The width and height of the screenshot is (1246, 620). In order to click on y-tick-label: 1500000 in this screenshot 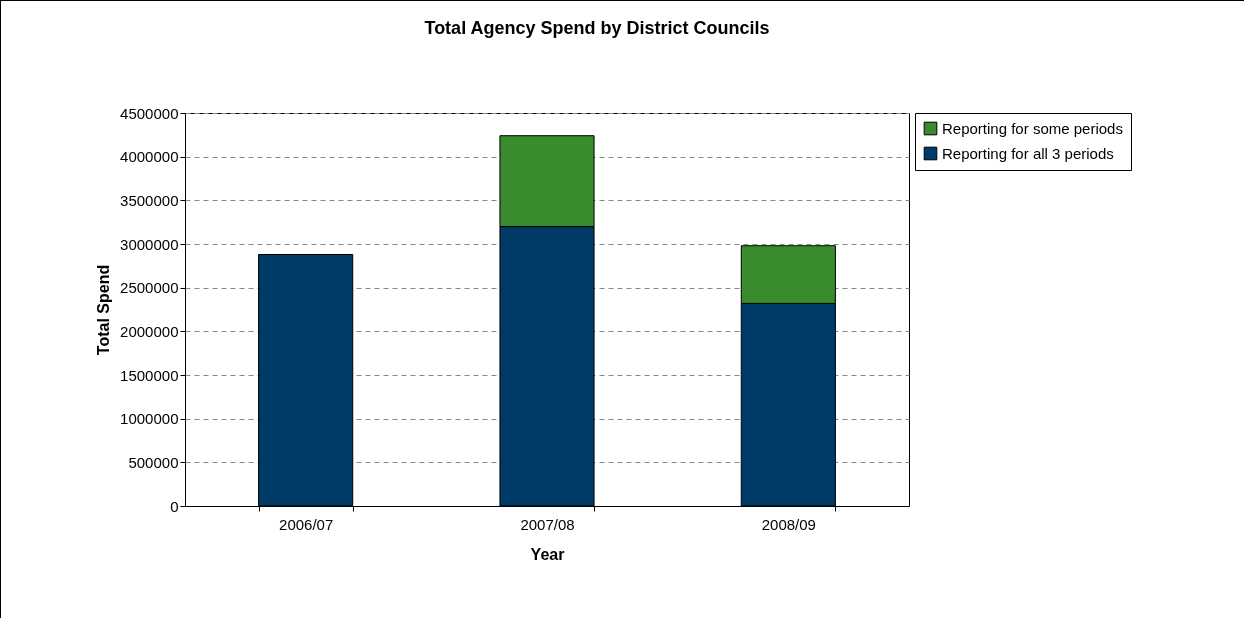, I will do `click(149, 375)`.